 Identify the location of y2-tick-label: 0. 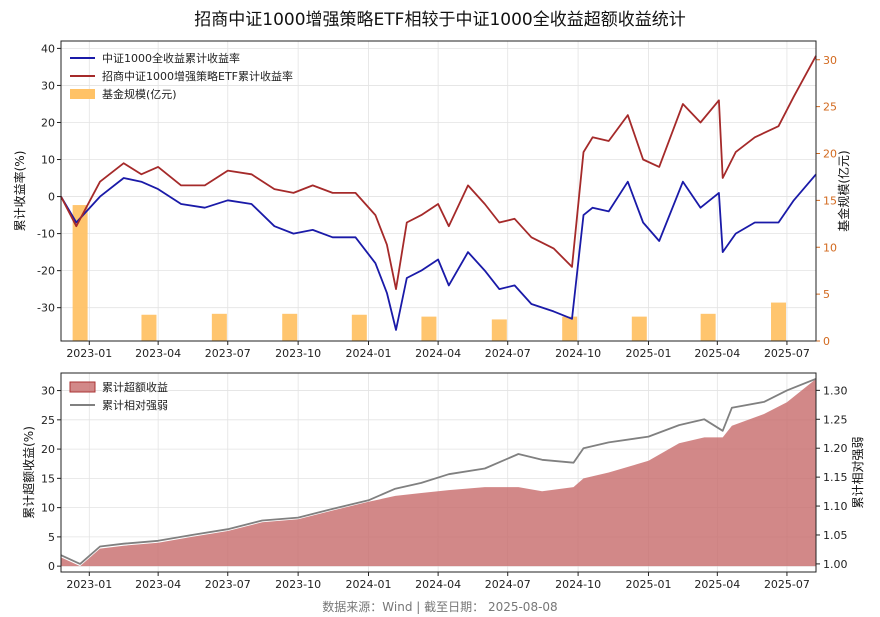
(826, 341).